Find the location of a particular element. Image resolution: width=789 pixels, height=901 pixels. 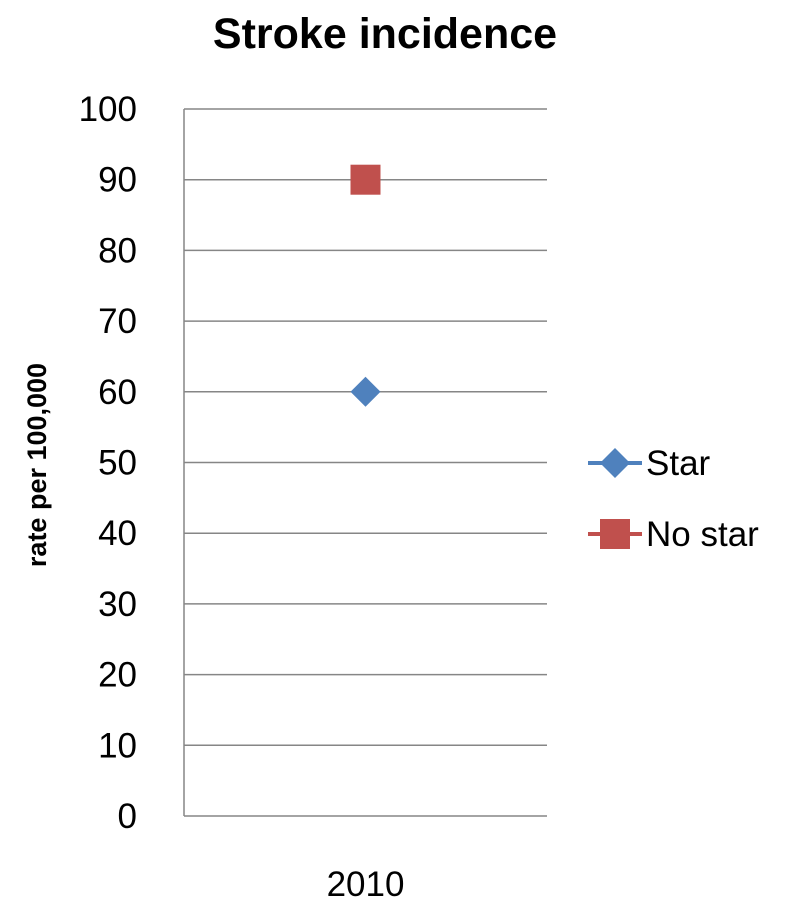

y-tick-label: 10 is located at coordinates (117, 745).